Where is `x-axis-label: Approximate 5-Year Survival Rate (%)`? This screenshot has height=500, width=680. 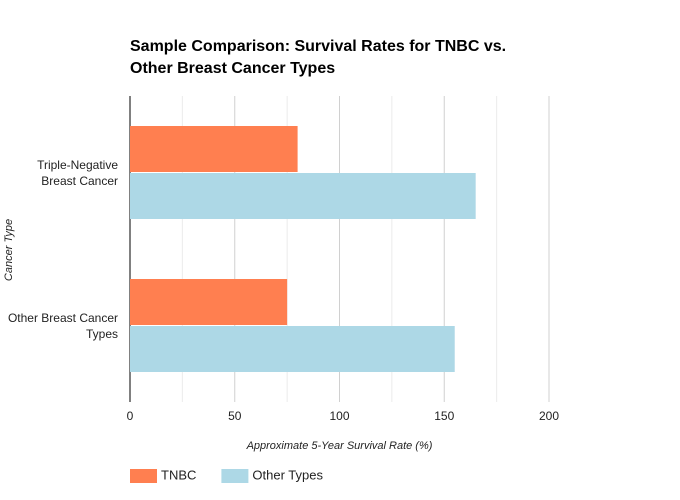 x-axis-label: Approximate 5-Year Survival Rate (%) is located at coordinates (339, 446).